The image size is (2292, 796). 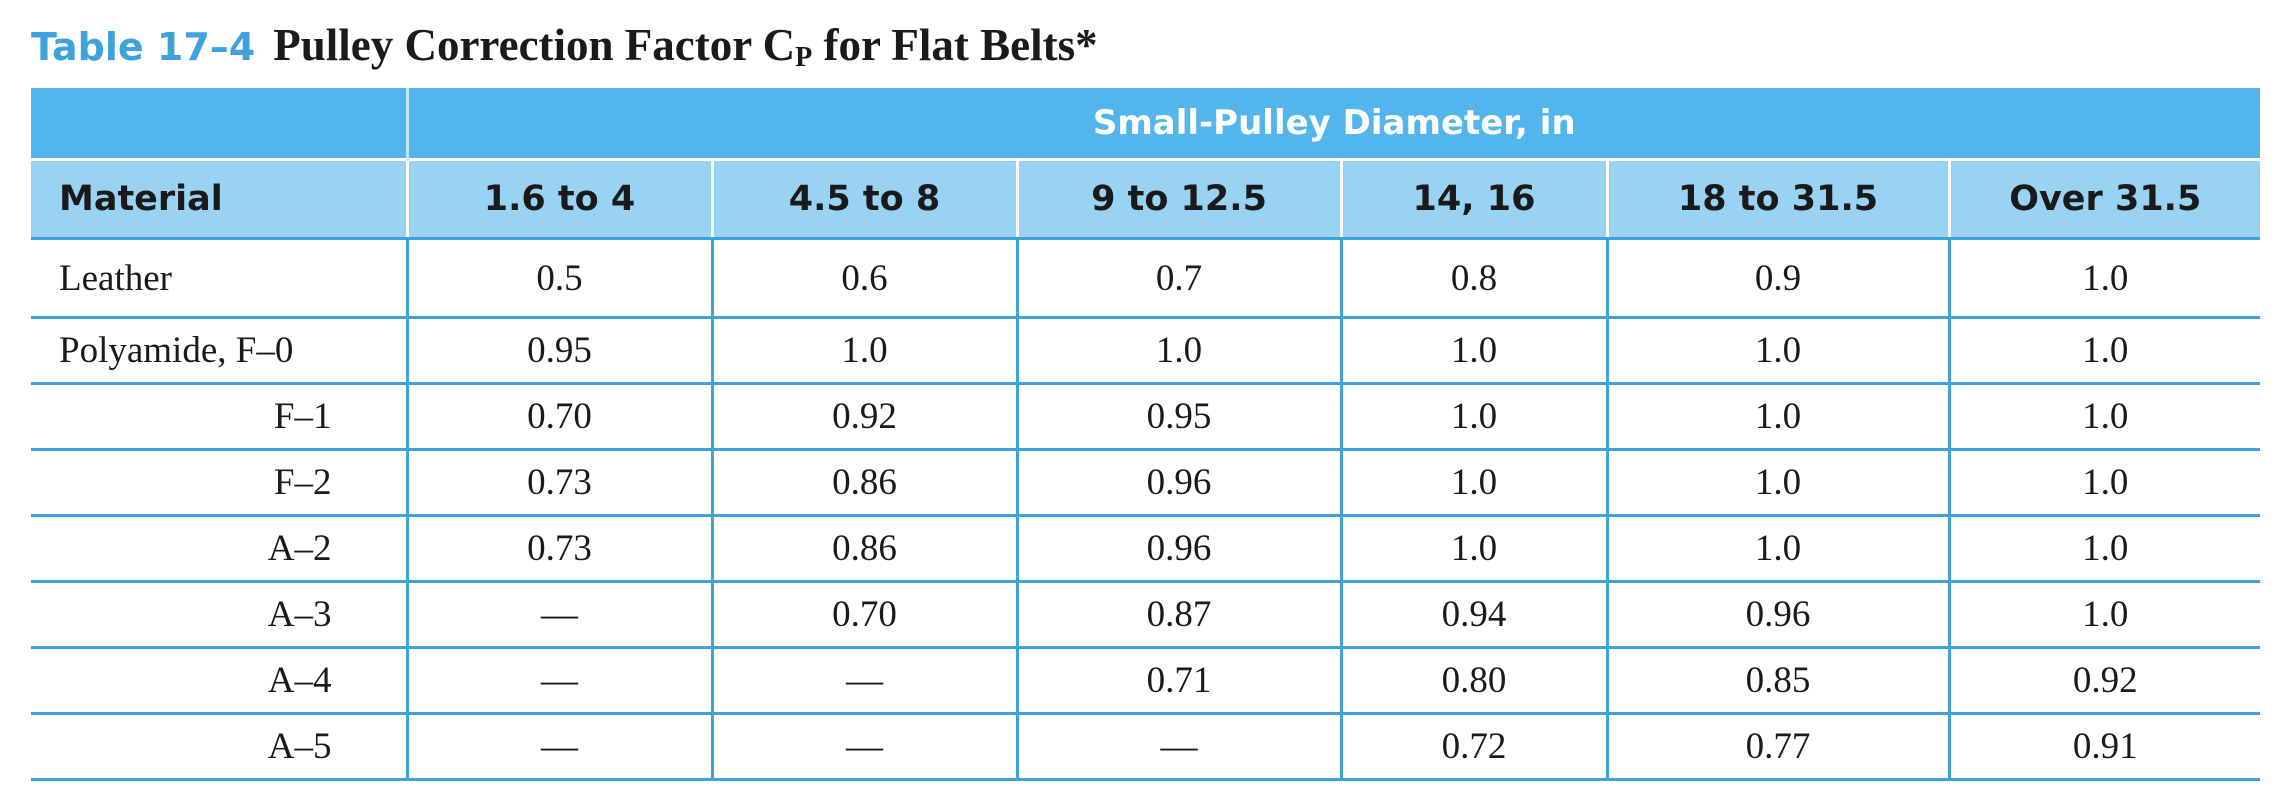 I want to click on value-cell: 0.8, so click(x=1473, y=278).